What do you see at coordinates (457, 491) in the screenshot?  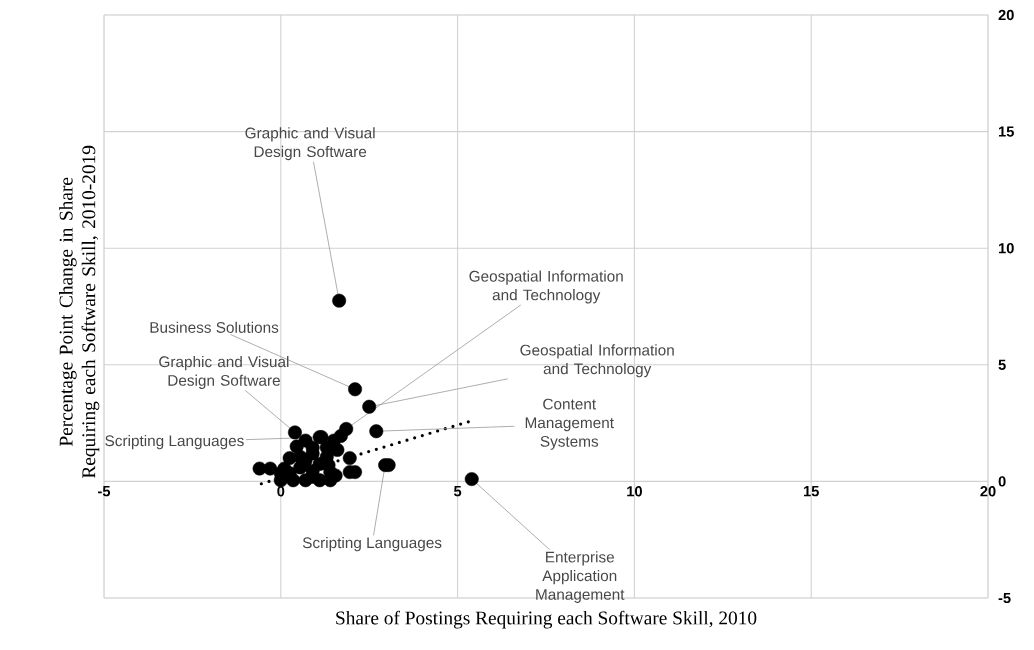 I see `x-tick-label: 5` at bounding box center [457, 491].